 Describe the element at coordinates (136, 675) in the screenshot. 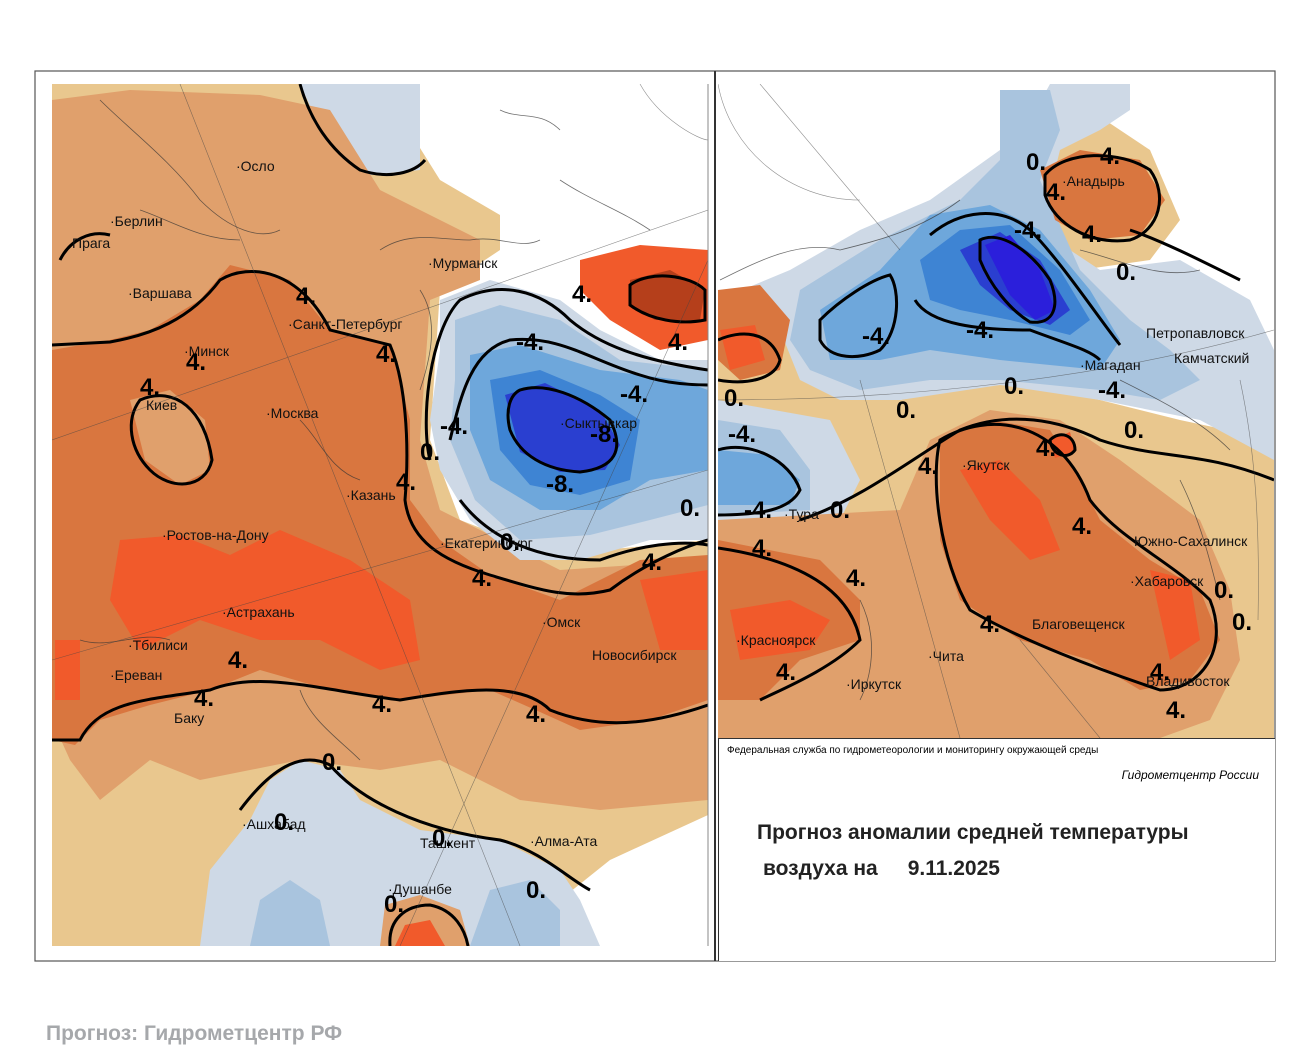

I see `city-yerevan: ·Ереван` at that location.